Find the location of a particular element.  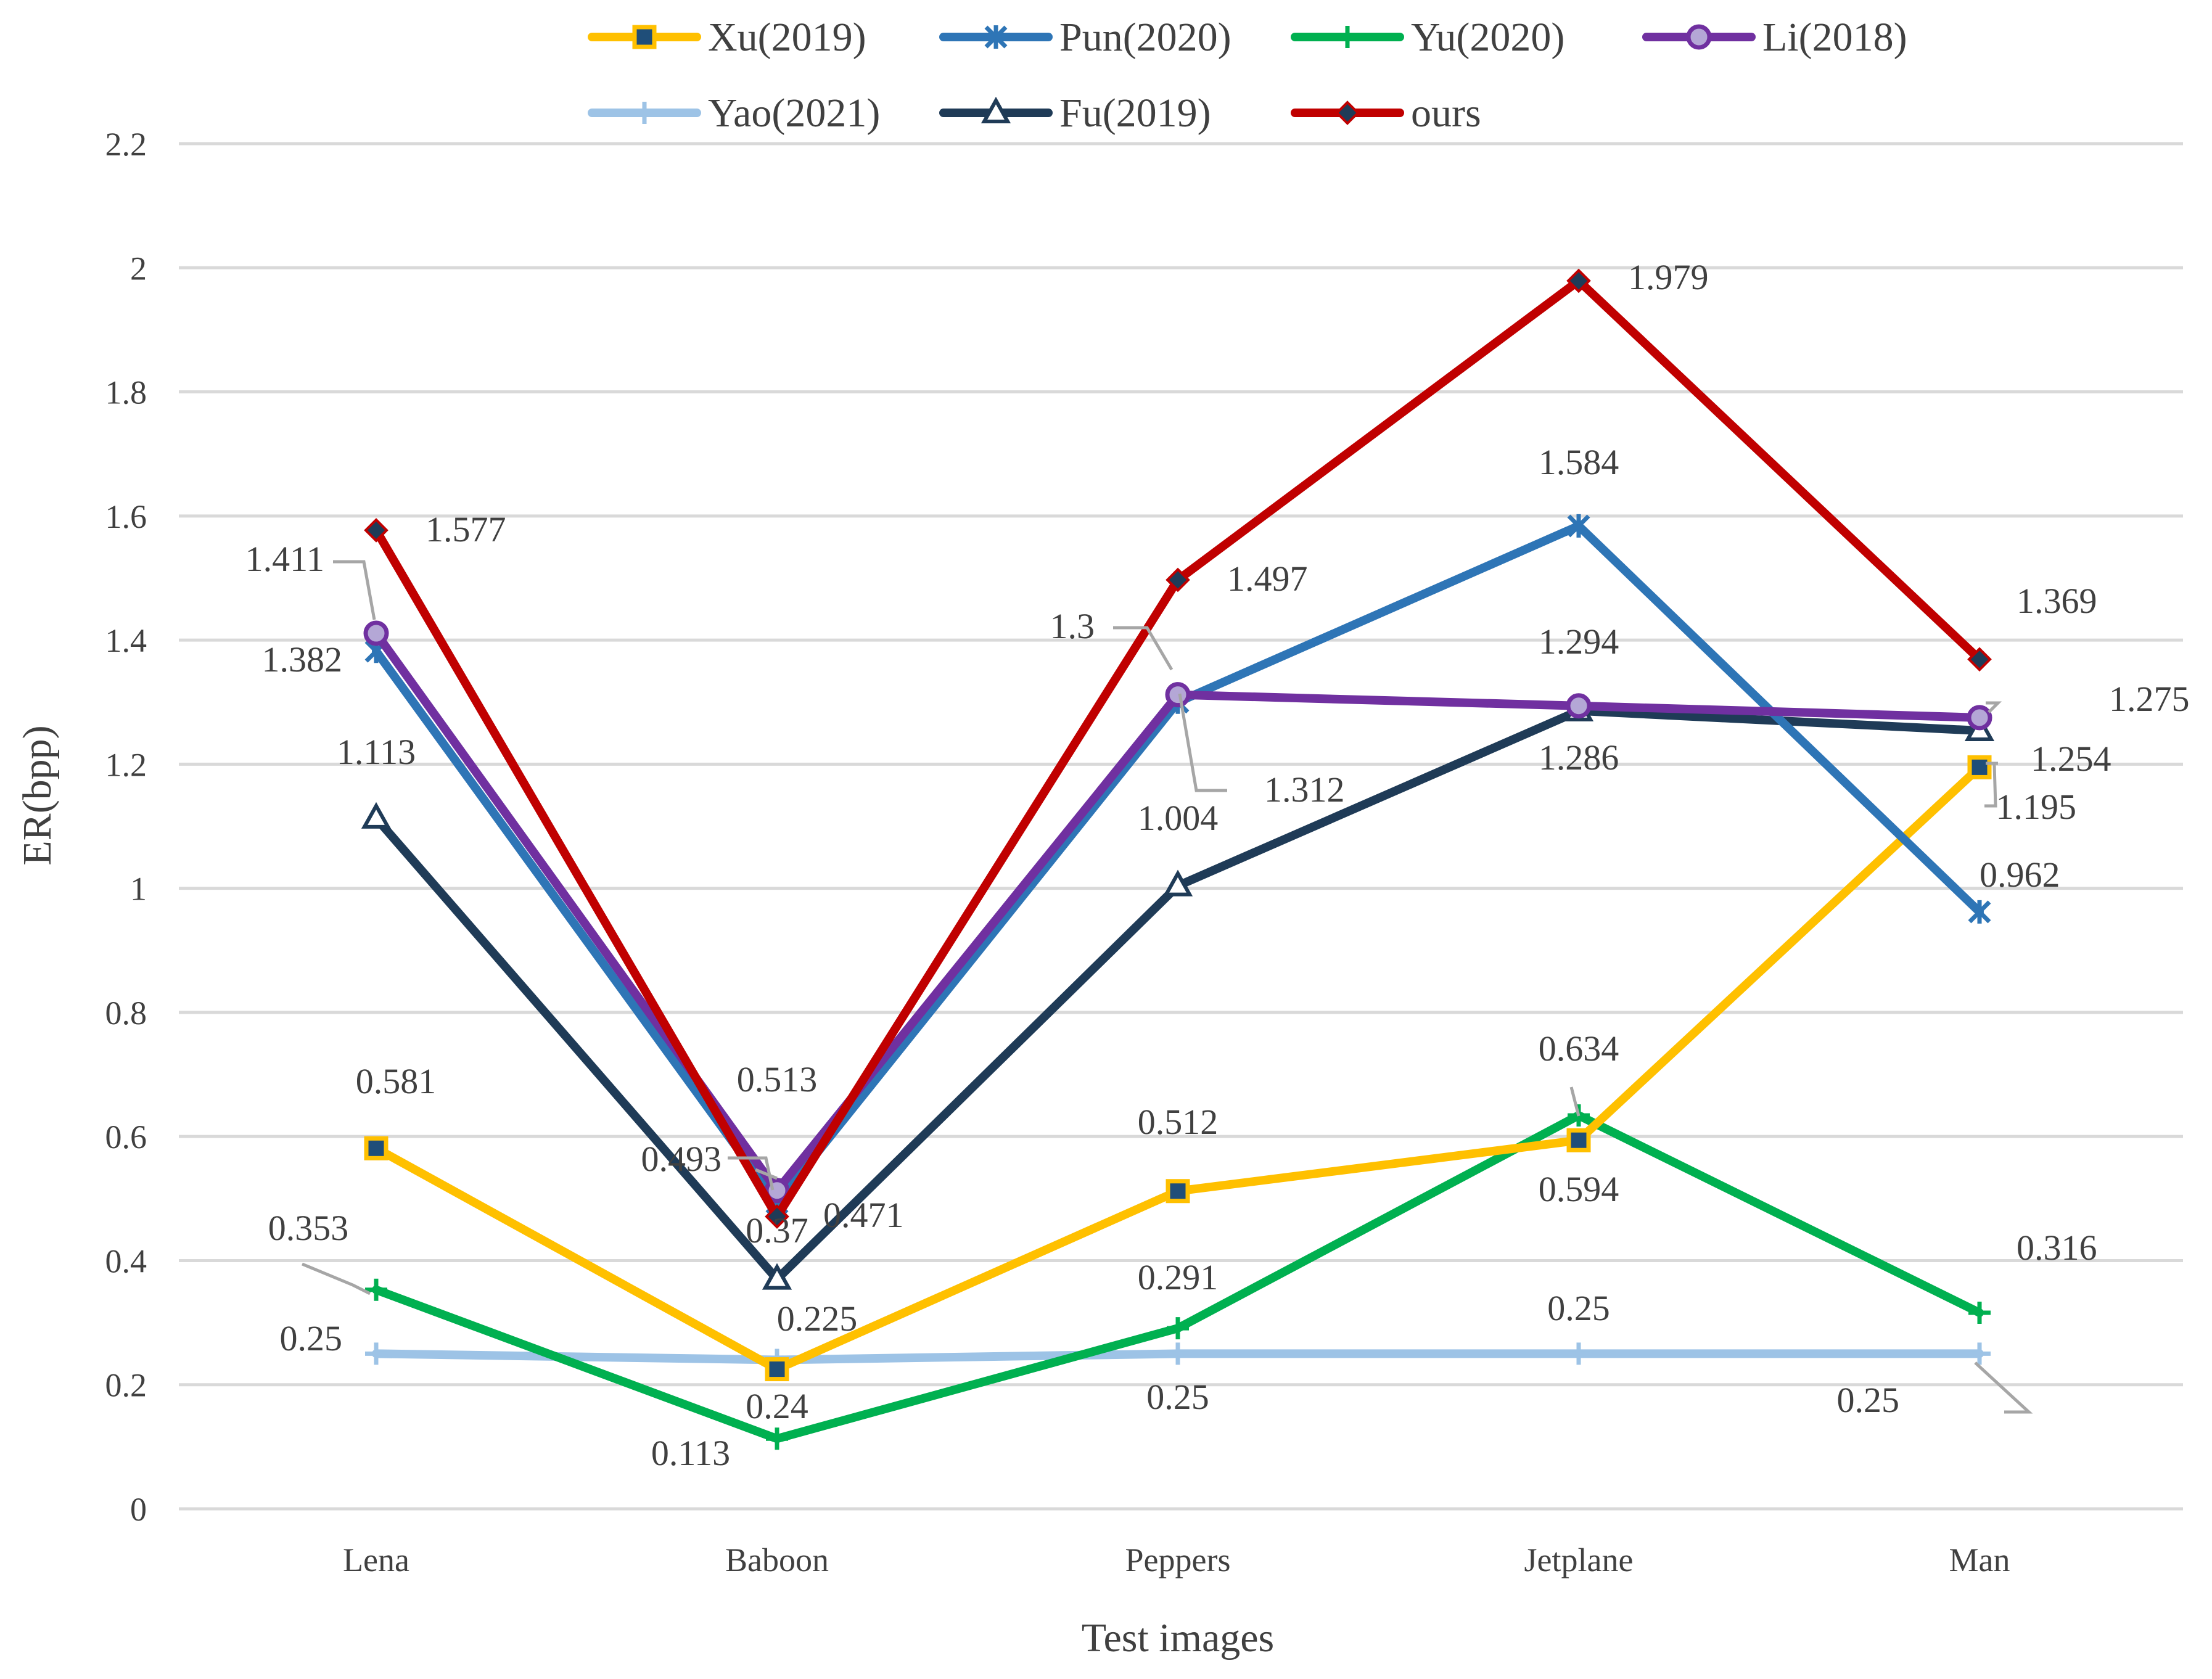

data-label-li: 1.411 is located at coordinates (284, 559).